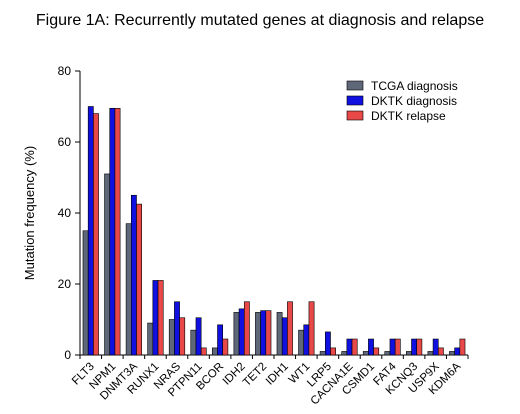 This screenshot has width=520, height=414. What do you see at coordinates (65, 142) in the screenshot?
I see `y-tick-label: 60` at bounding box center [65, 142].